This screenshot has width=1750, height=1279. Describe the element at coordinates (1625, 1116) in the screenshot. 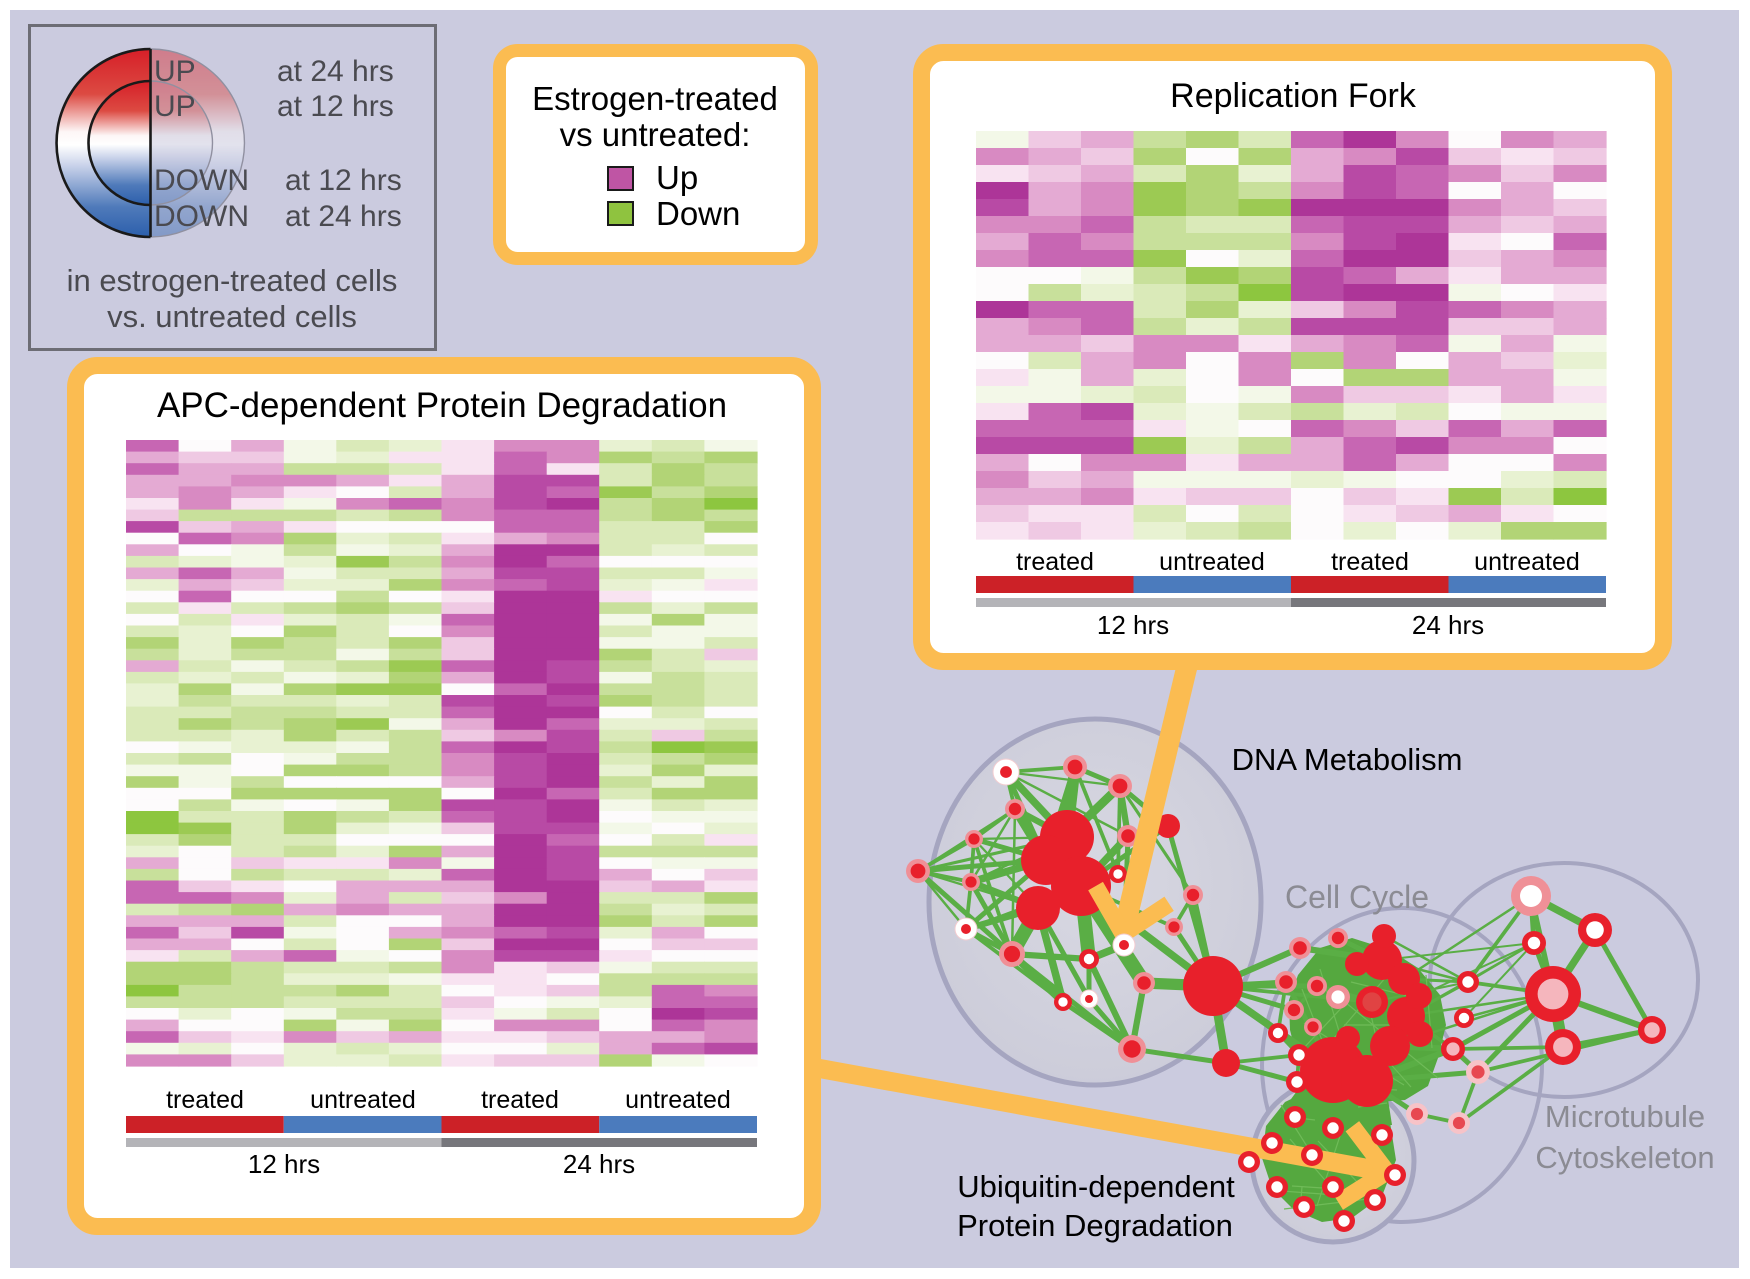

I see `svg-text: Microtubule` at that location.